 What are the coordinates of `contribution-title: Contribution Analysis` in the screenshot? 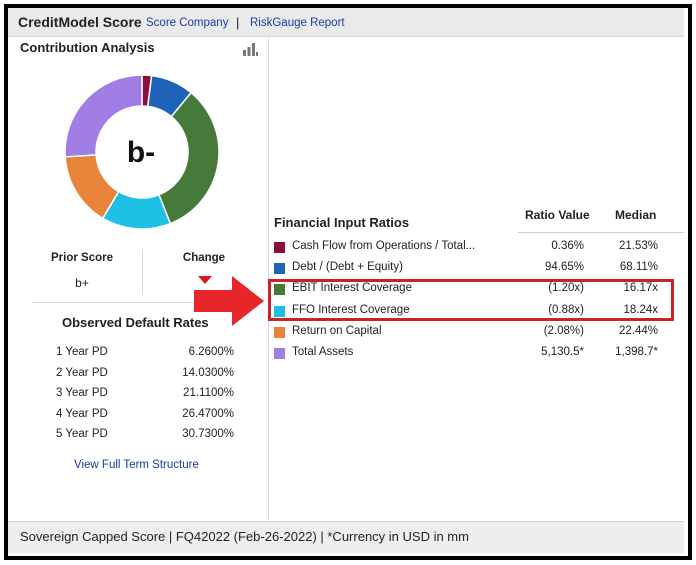 It's located at (87, 47).